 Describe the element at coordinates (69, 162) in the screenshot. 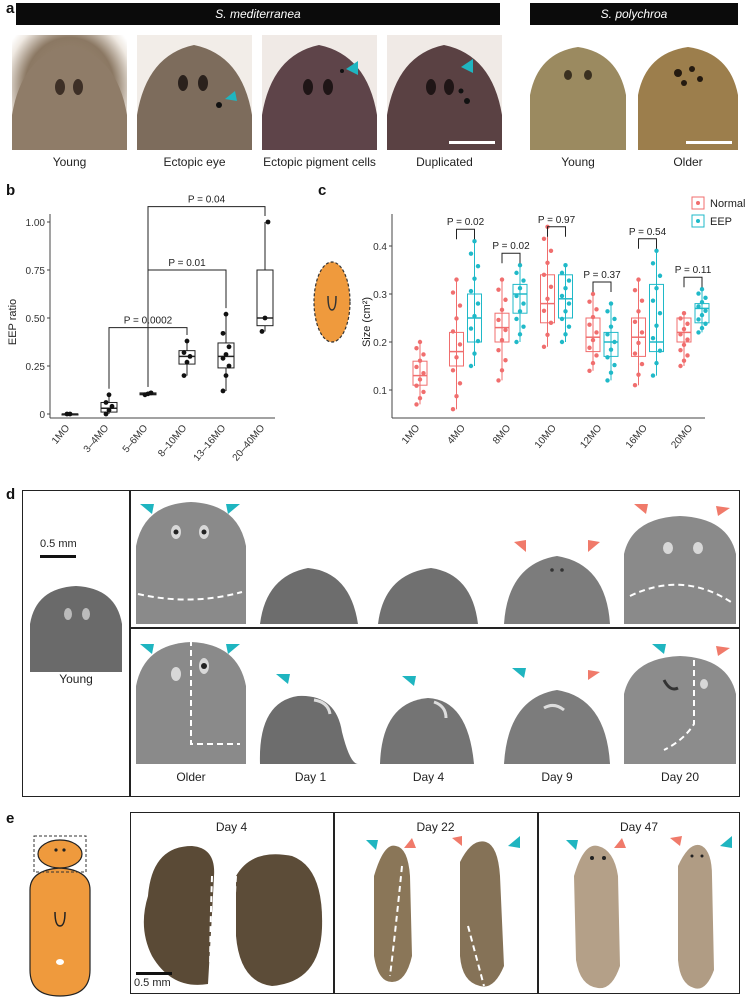

I see `caption-young: Young` at that location.